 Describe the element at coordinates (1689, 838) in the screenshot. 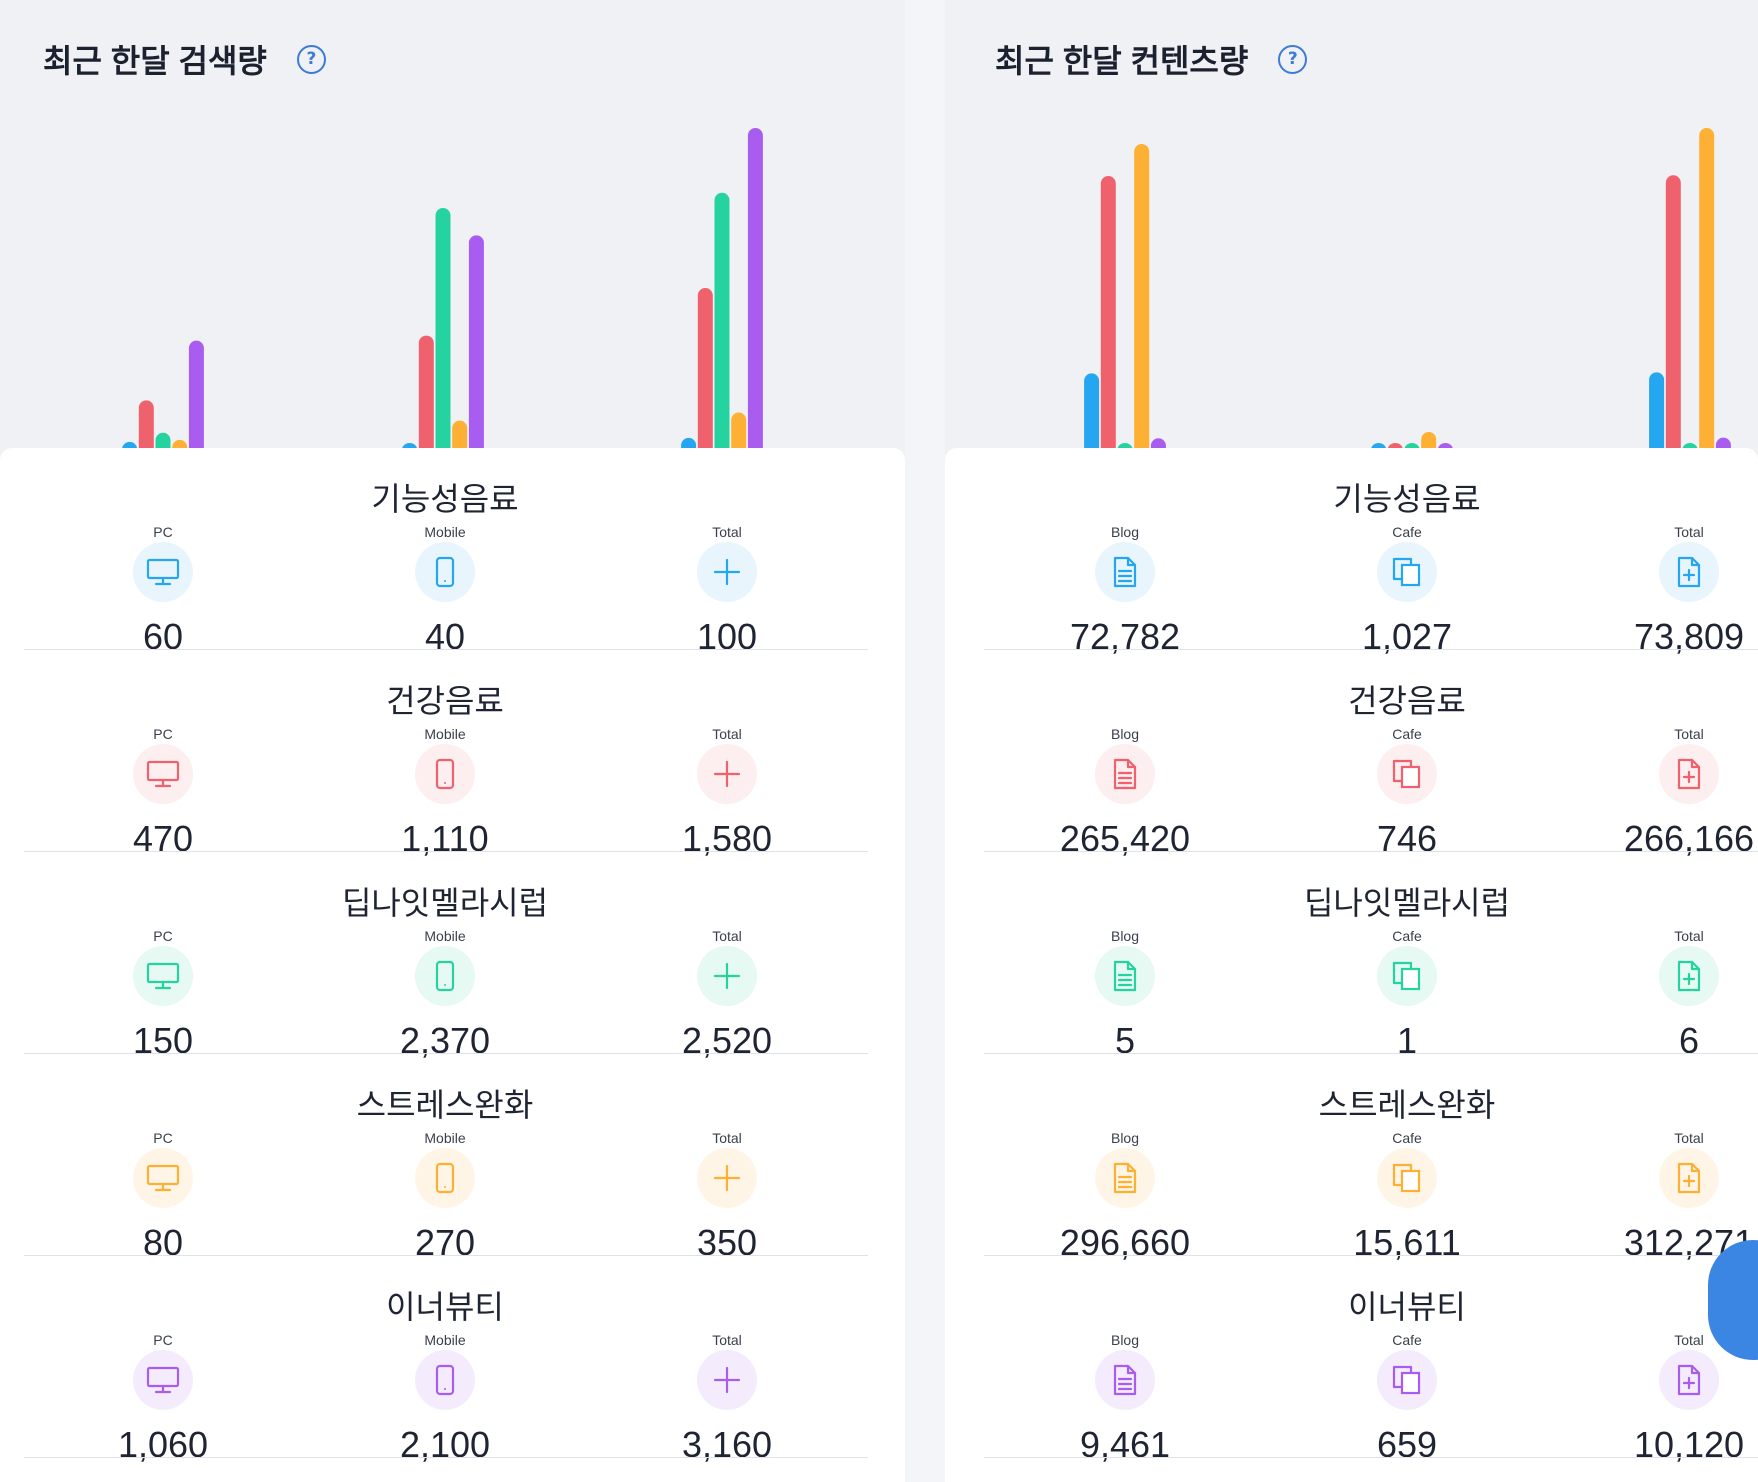

I see `metric-value: 266,166` at that location.